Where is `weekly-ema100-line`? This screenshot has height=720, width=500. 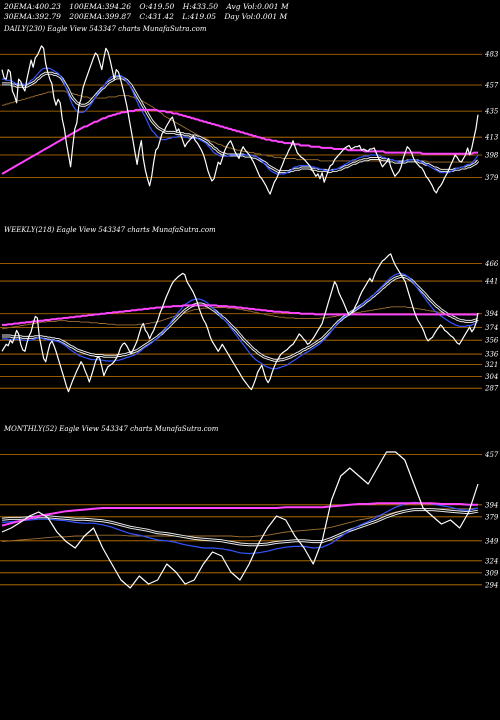 weekly-ema100-line is located at coordinates (239, 318).